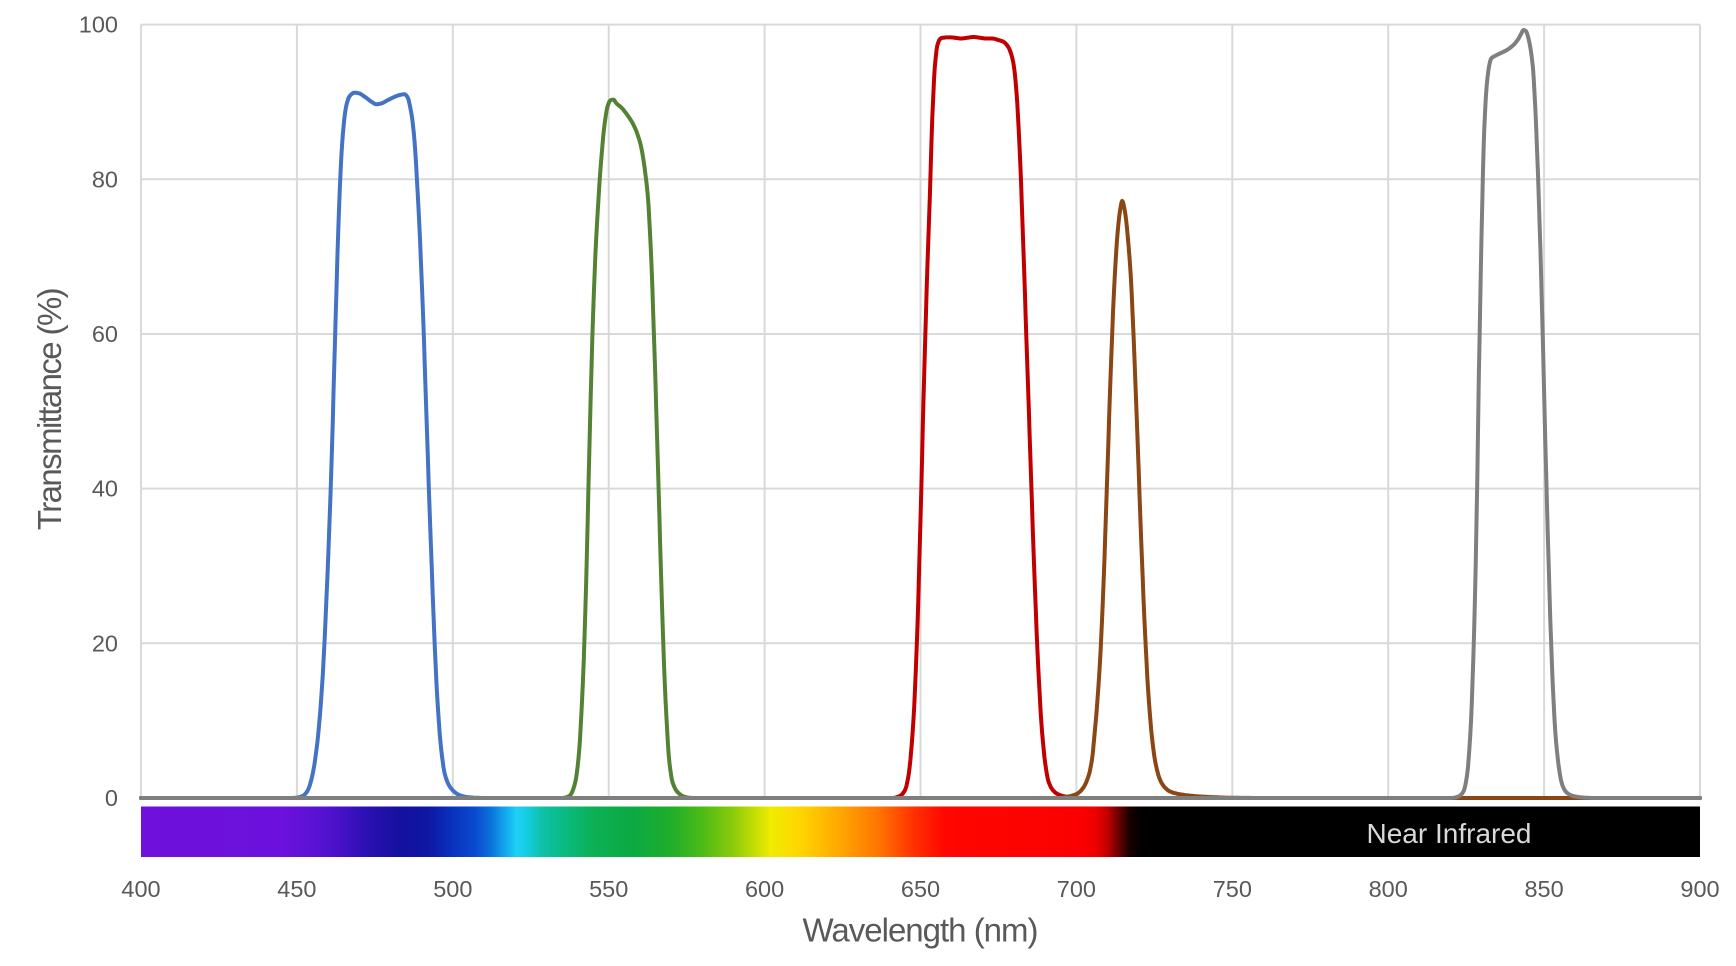  I want to click on svg-text: 500, so click(452, 889).